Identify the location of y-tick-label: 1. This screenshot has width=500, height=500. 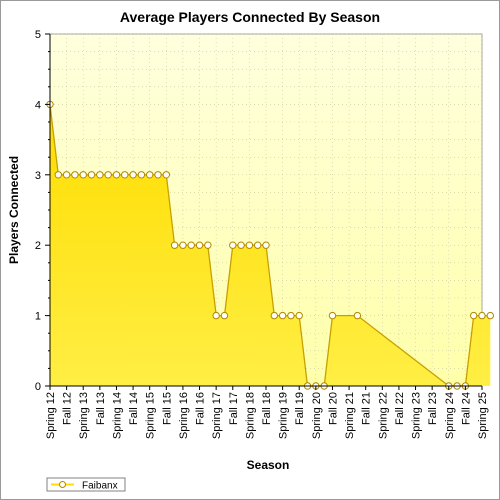
(38, 317).